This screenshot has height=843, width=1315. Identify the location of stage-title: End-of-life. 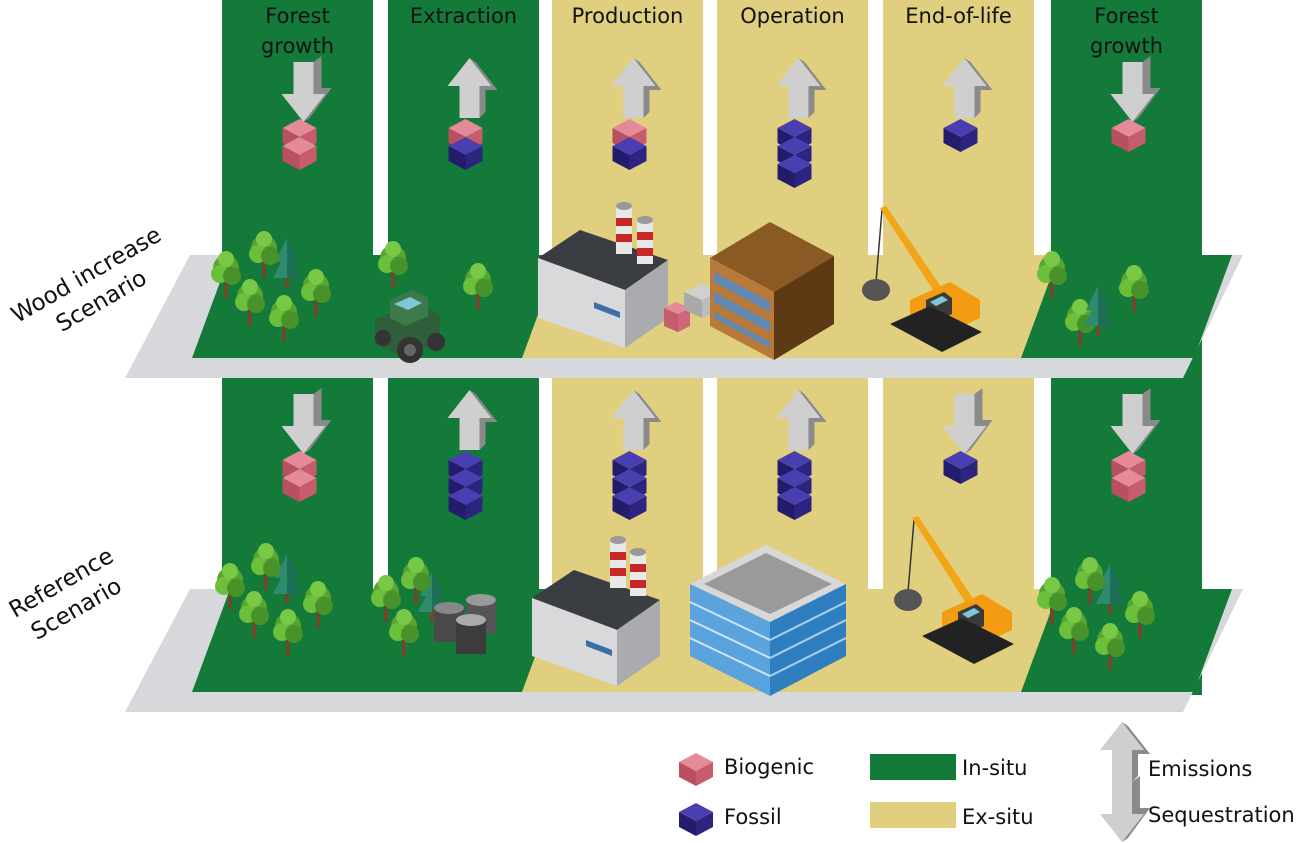
(958, 16).